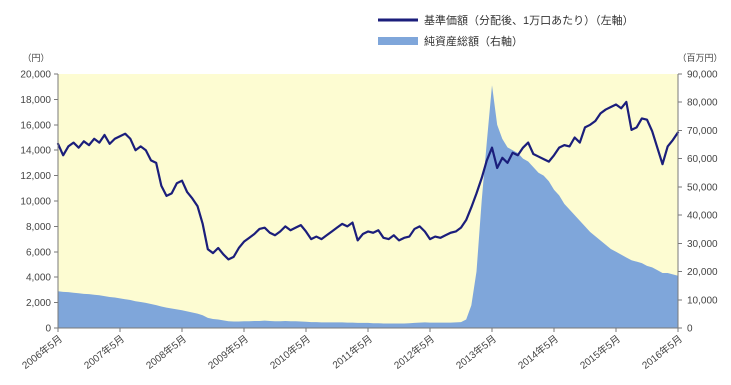 This screenshot has width=731, height=385. I want to click on y-right-tick-label: 0, so click(690, 329).